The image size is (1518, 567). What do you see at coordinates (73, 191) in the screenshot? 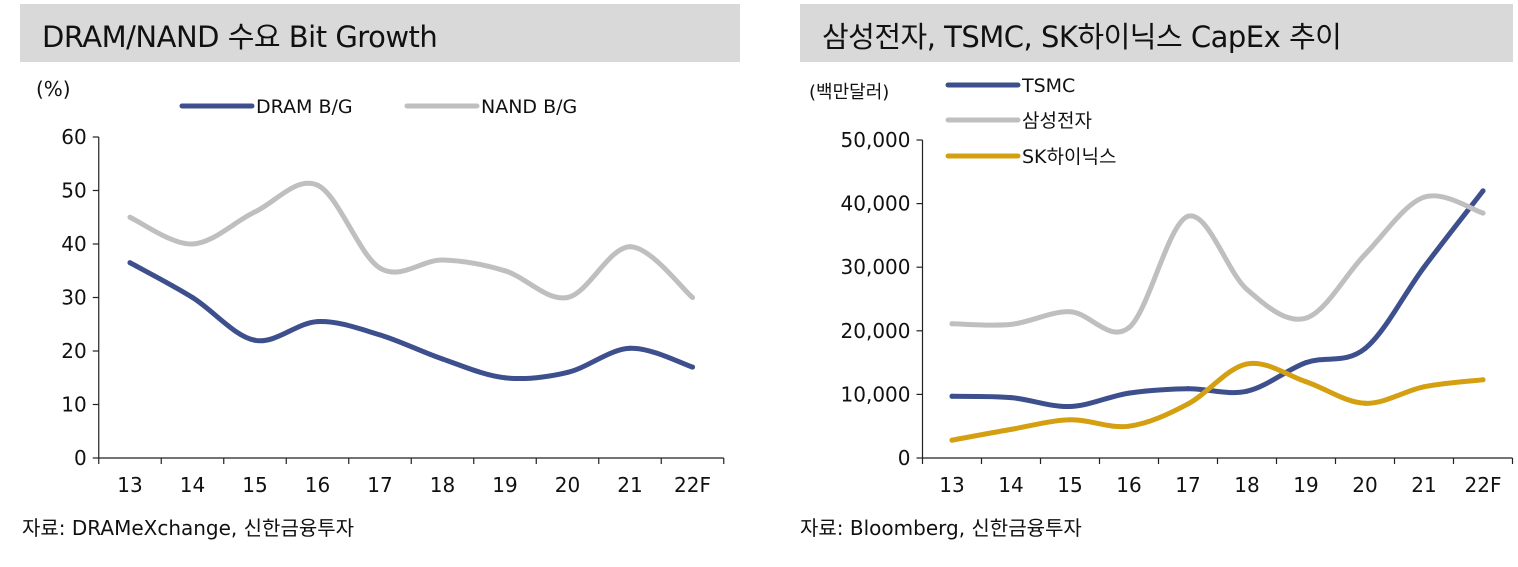
I see `y-tick-label: 50` at bounding box center [73, 191].